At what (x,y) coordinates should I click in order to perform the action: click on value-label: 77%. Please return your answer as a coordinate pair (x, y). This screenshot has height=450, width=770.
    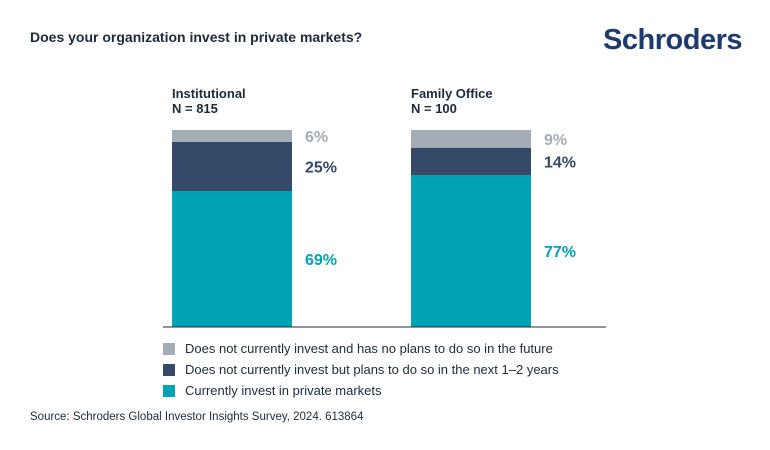
    Looking at the image, I should click on (560, 252).